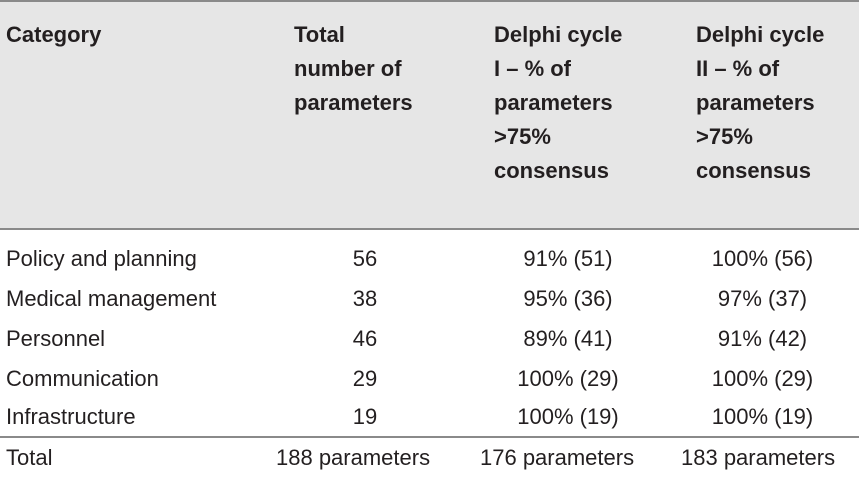 The width and height of the screenshot is (859, 478). I want to click on table-row: Medical management 38 95% (36) 97% (37), so click(429, 299).